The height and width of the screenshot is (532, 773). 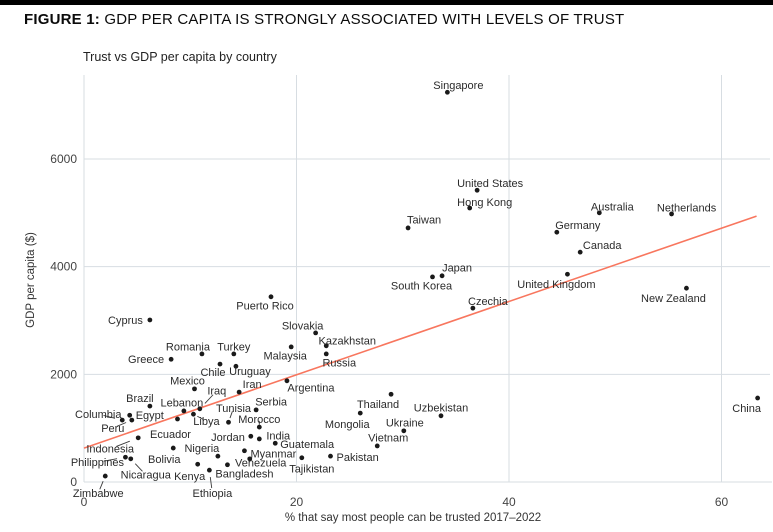 What do you see at coordinates (278, 437) in the screenshot?
I see `point-label: India` at bounding box center [278, 437].